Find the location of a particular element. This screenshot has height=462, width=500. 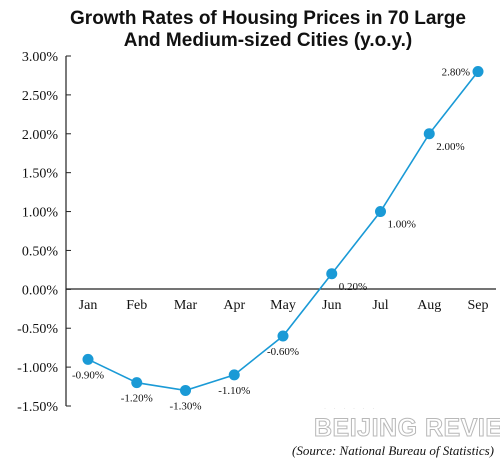

y-tick-label: -0.50% is located at coordinates (37, 329).